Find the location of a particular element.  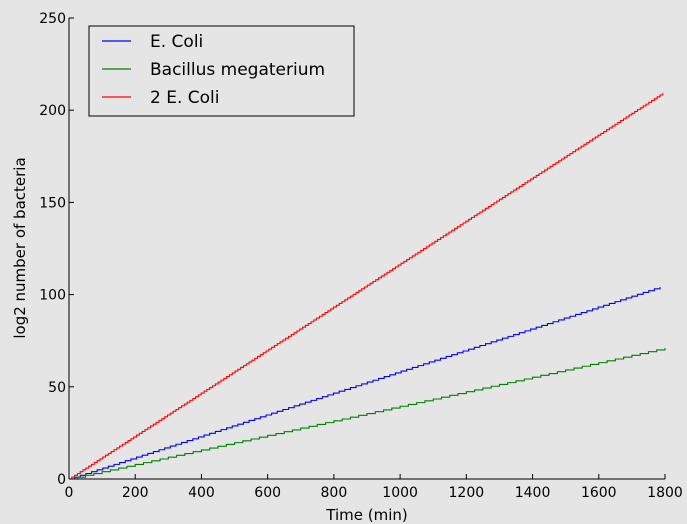

legend-box is located at coordinates (221, 71).